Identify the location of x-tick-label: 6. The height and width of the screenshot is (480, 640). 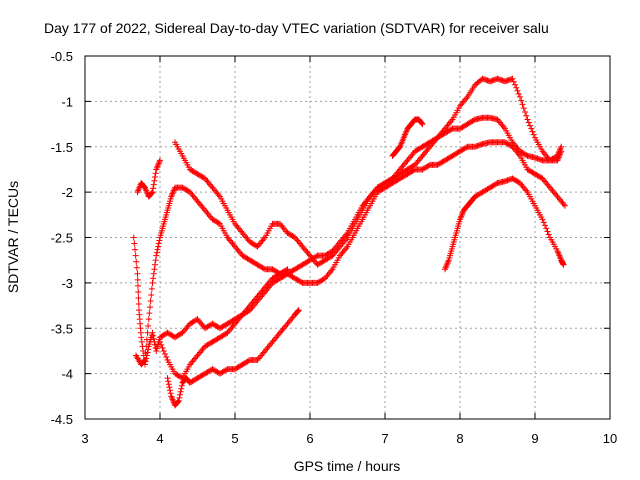
(309, 438).